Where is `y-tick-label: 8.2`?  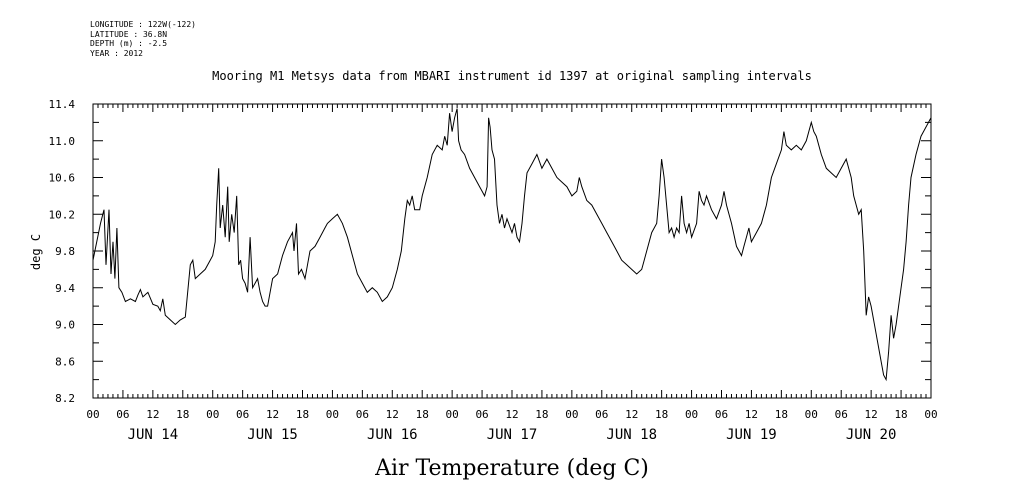
y-tick-label: 8.2 is located at coordinates (65, 398).